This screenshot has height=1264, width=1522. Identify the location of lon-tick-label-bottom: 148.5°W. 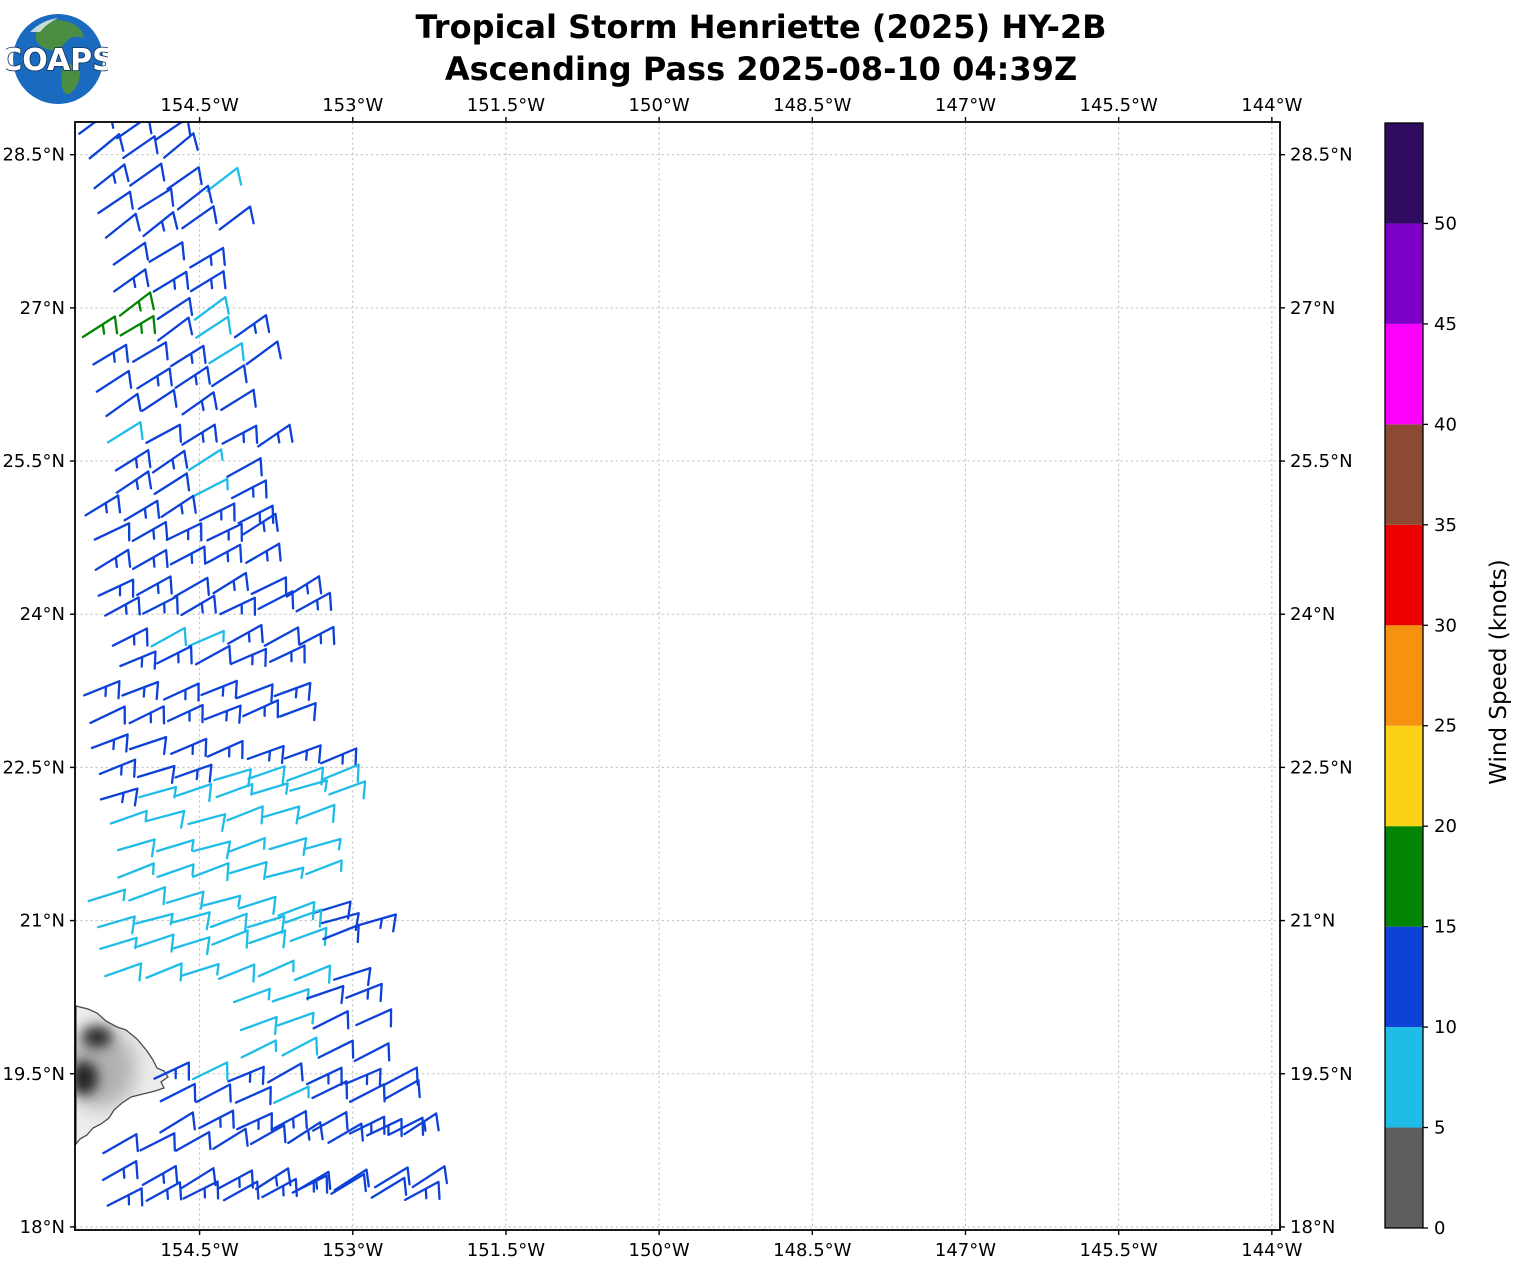
(812, 1250).